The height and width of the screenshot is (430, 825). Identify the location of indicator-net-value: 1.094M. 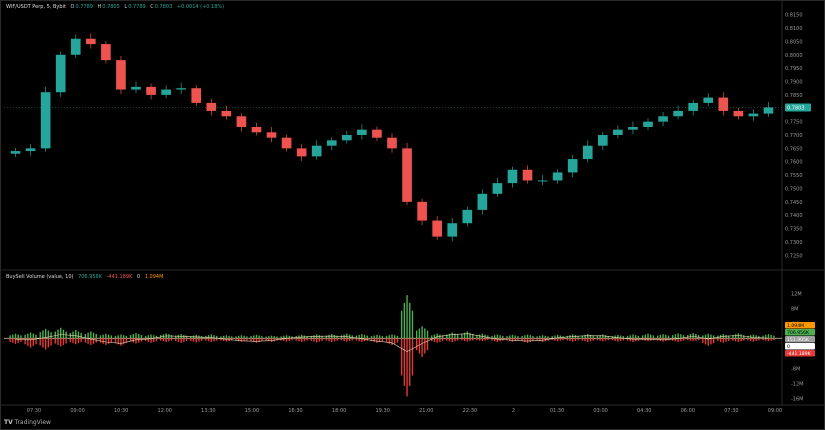
(154, 277).